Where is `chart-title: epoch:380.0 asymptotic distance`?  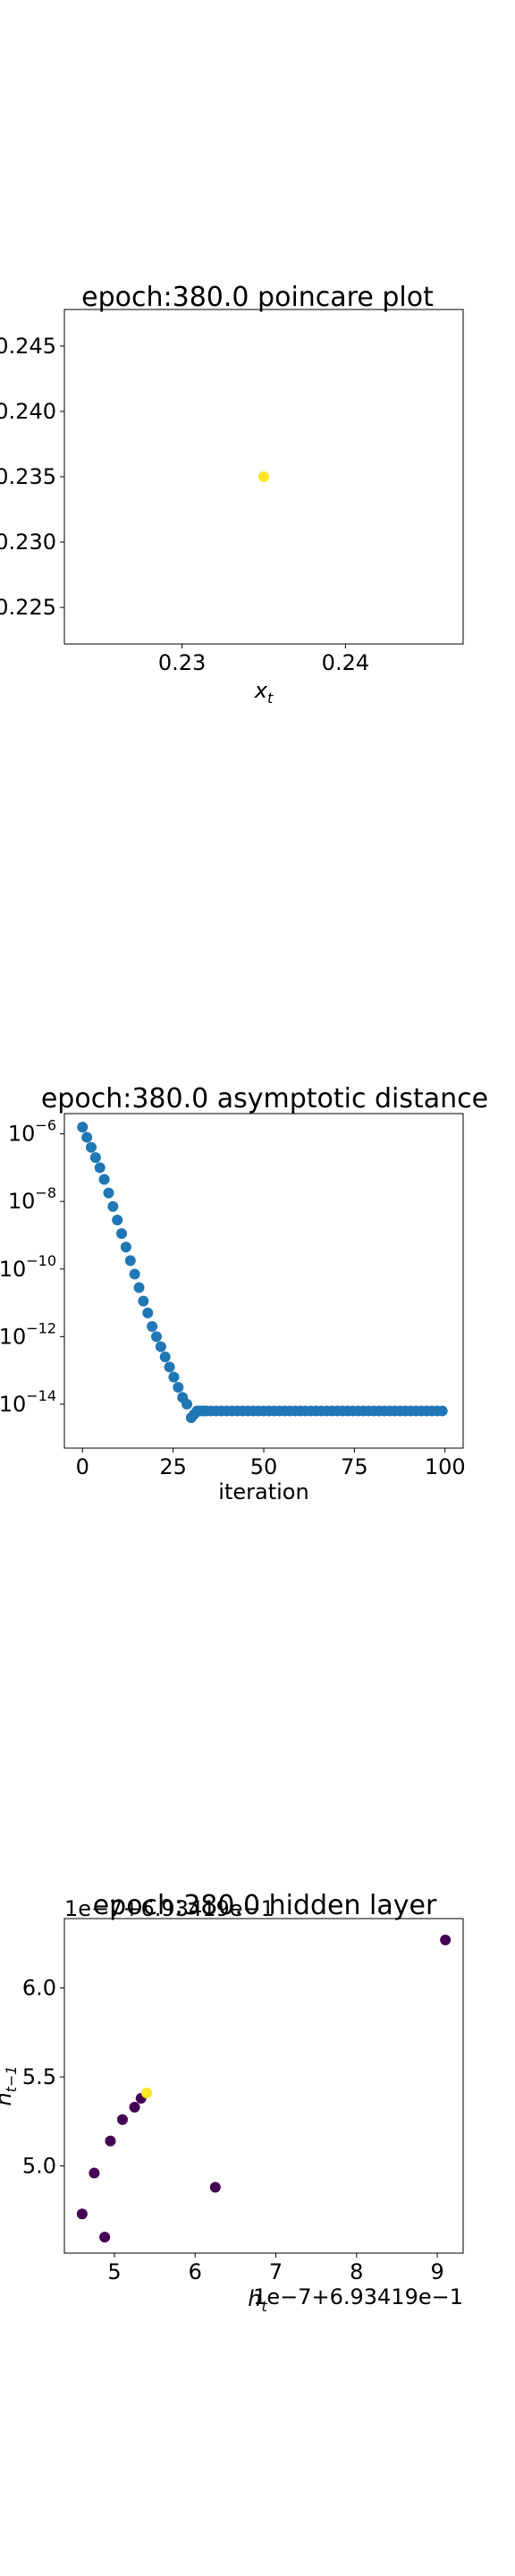
chart-title: epoch:380.0 asymptotic distance is located at coordinates (264, 1098).